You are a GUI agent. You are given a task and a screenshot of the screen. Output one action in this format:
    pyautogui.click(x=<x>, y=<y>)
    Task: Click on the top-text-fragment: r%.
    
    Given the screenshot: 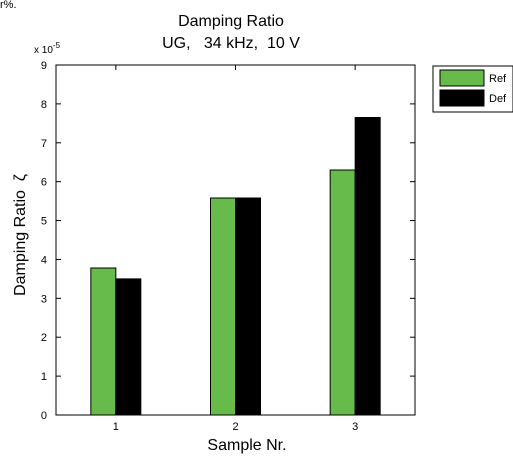 What is the action you would take?
    pyautogui.click(x=8, y=5)
    